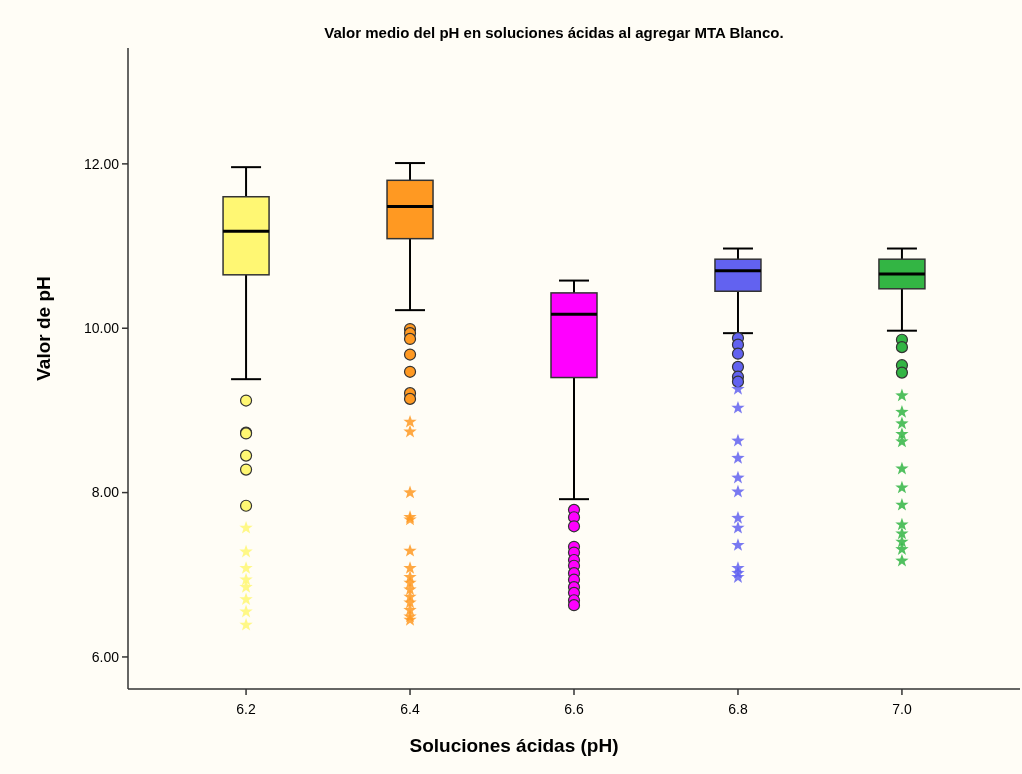 Image resolution: width=1022 pixels, height=774 pixels. I want to click on x-tick-label: 6.2, so click(246, 709).